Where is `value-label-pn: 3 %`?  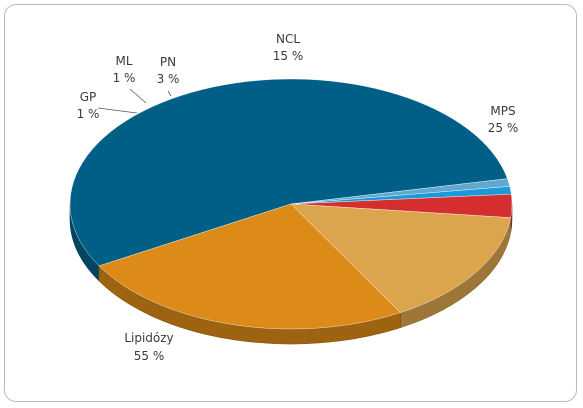 value-label-pn: 3 % is located at coordinates (168, 79).